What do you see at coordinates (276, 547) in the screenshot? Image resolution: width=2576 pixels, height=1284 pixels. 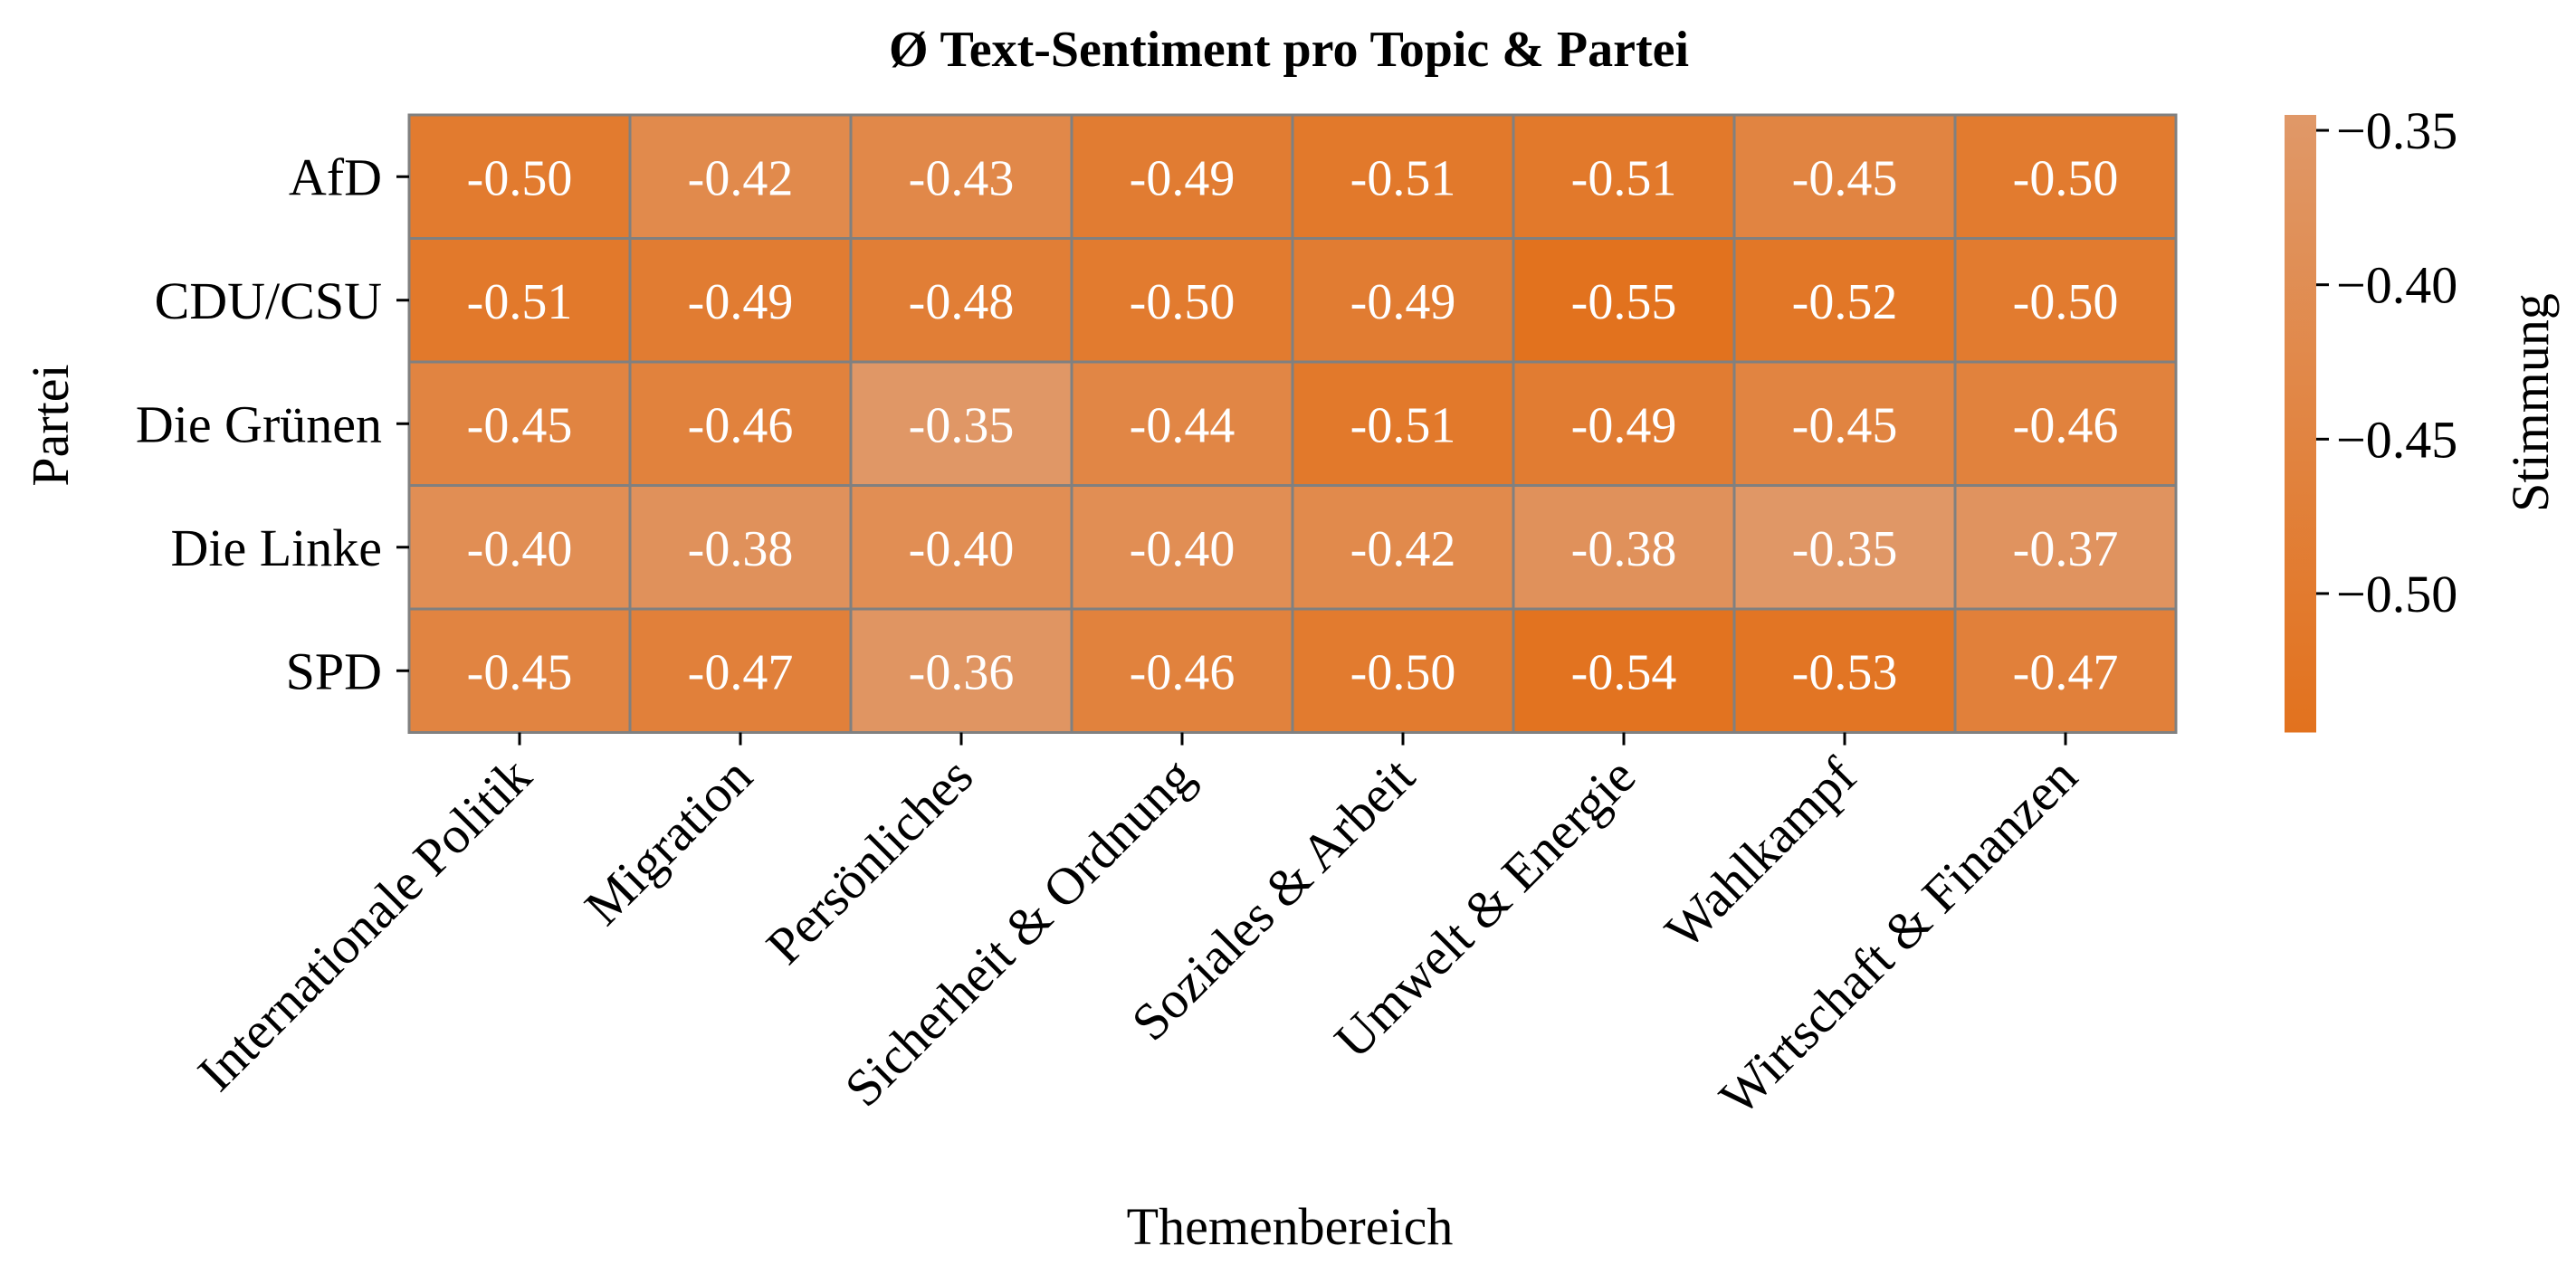 I see `y-tick-label: Die Linke` at bounding box center [276, 547].